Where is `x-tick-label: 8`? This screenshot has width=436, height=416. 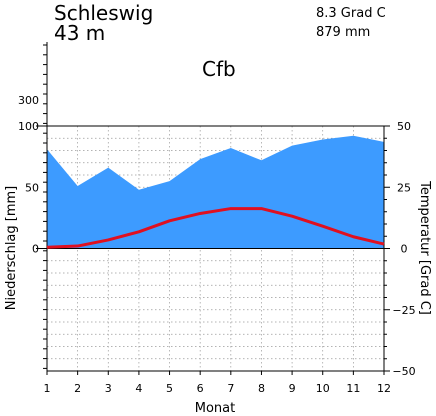
x-tick-label: 8 is located at coordinates (261, 388).